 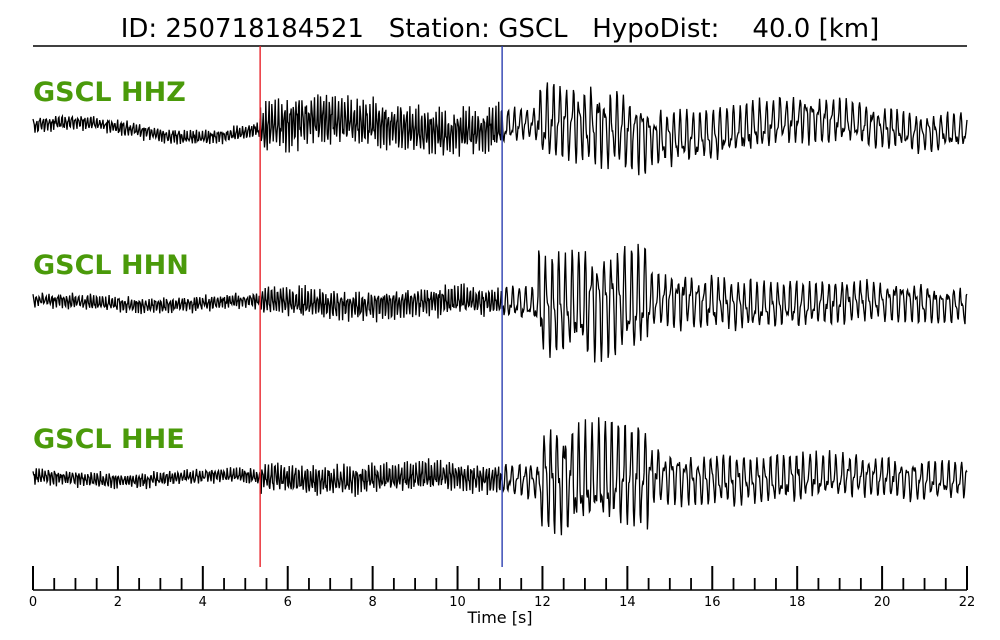 I want to click on channel-label-gscl-hhe: GSCL HHE, so click(x=109, y=439).